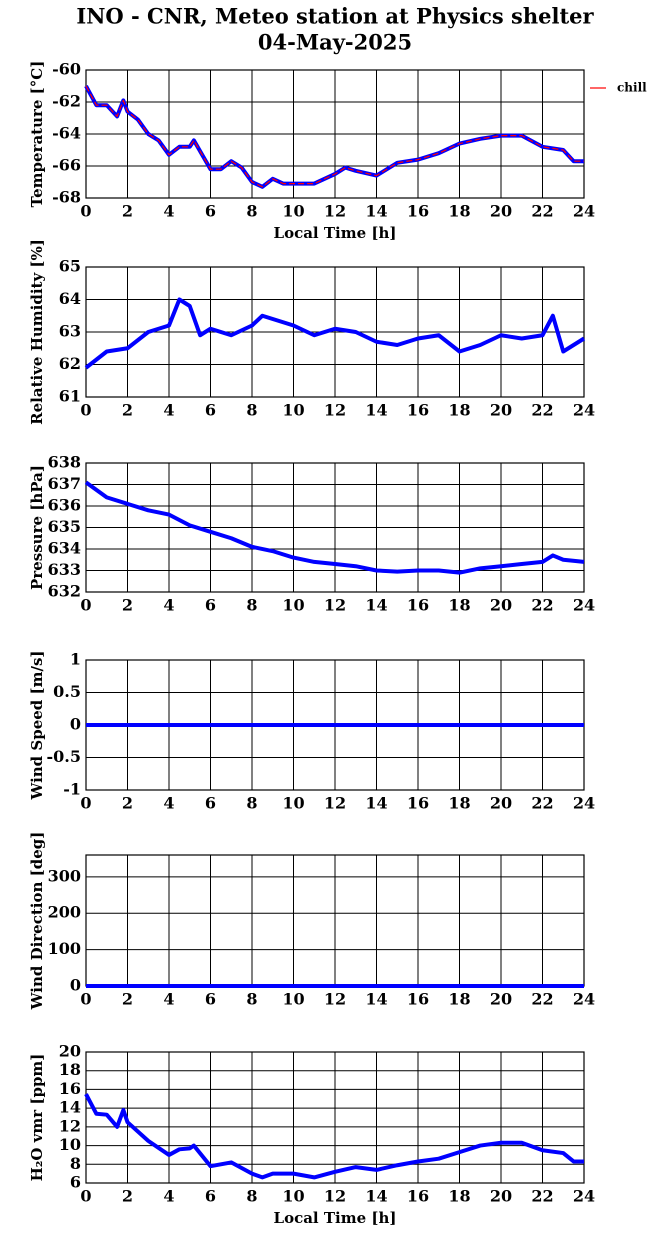 The width and height of the screenshot is (655, 1248). I want to click on y-axis-label: Wind Speed [m/s], so click(37, 725).